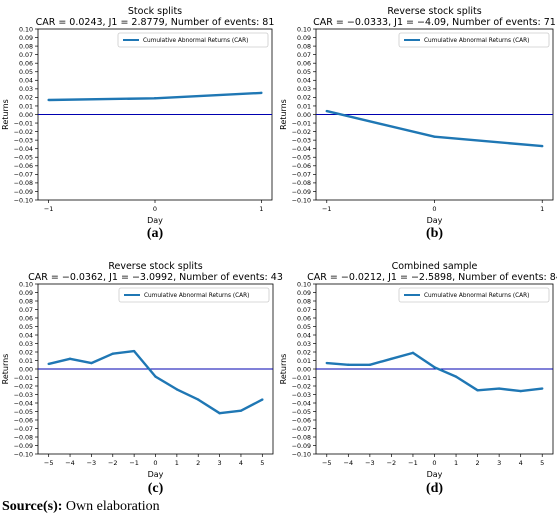  What do you see at coordinates (112, 506) in the screenshot?
I see `source-text: Own elaboration` at bounding box center [112, 506].